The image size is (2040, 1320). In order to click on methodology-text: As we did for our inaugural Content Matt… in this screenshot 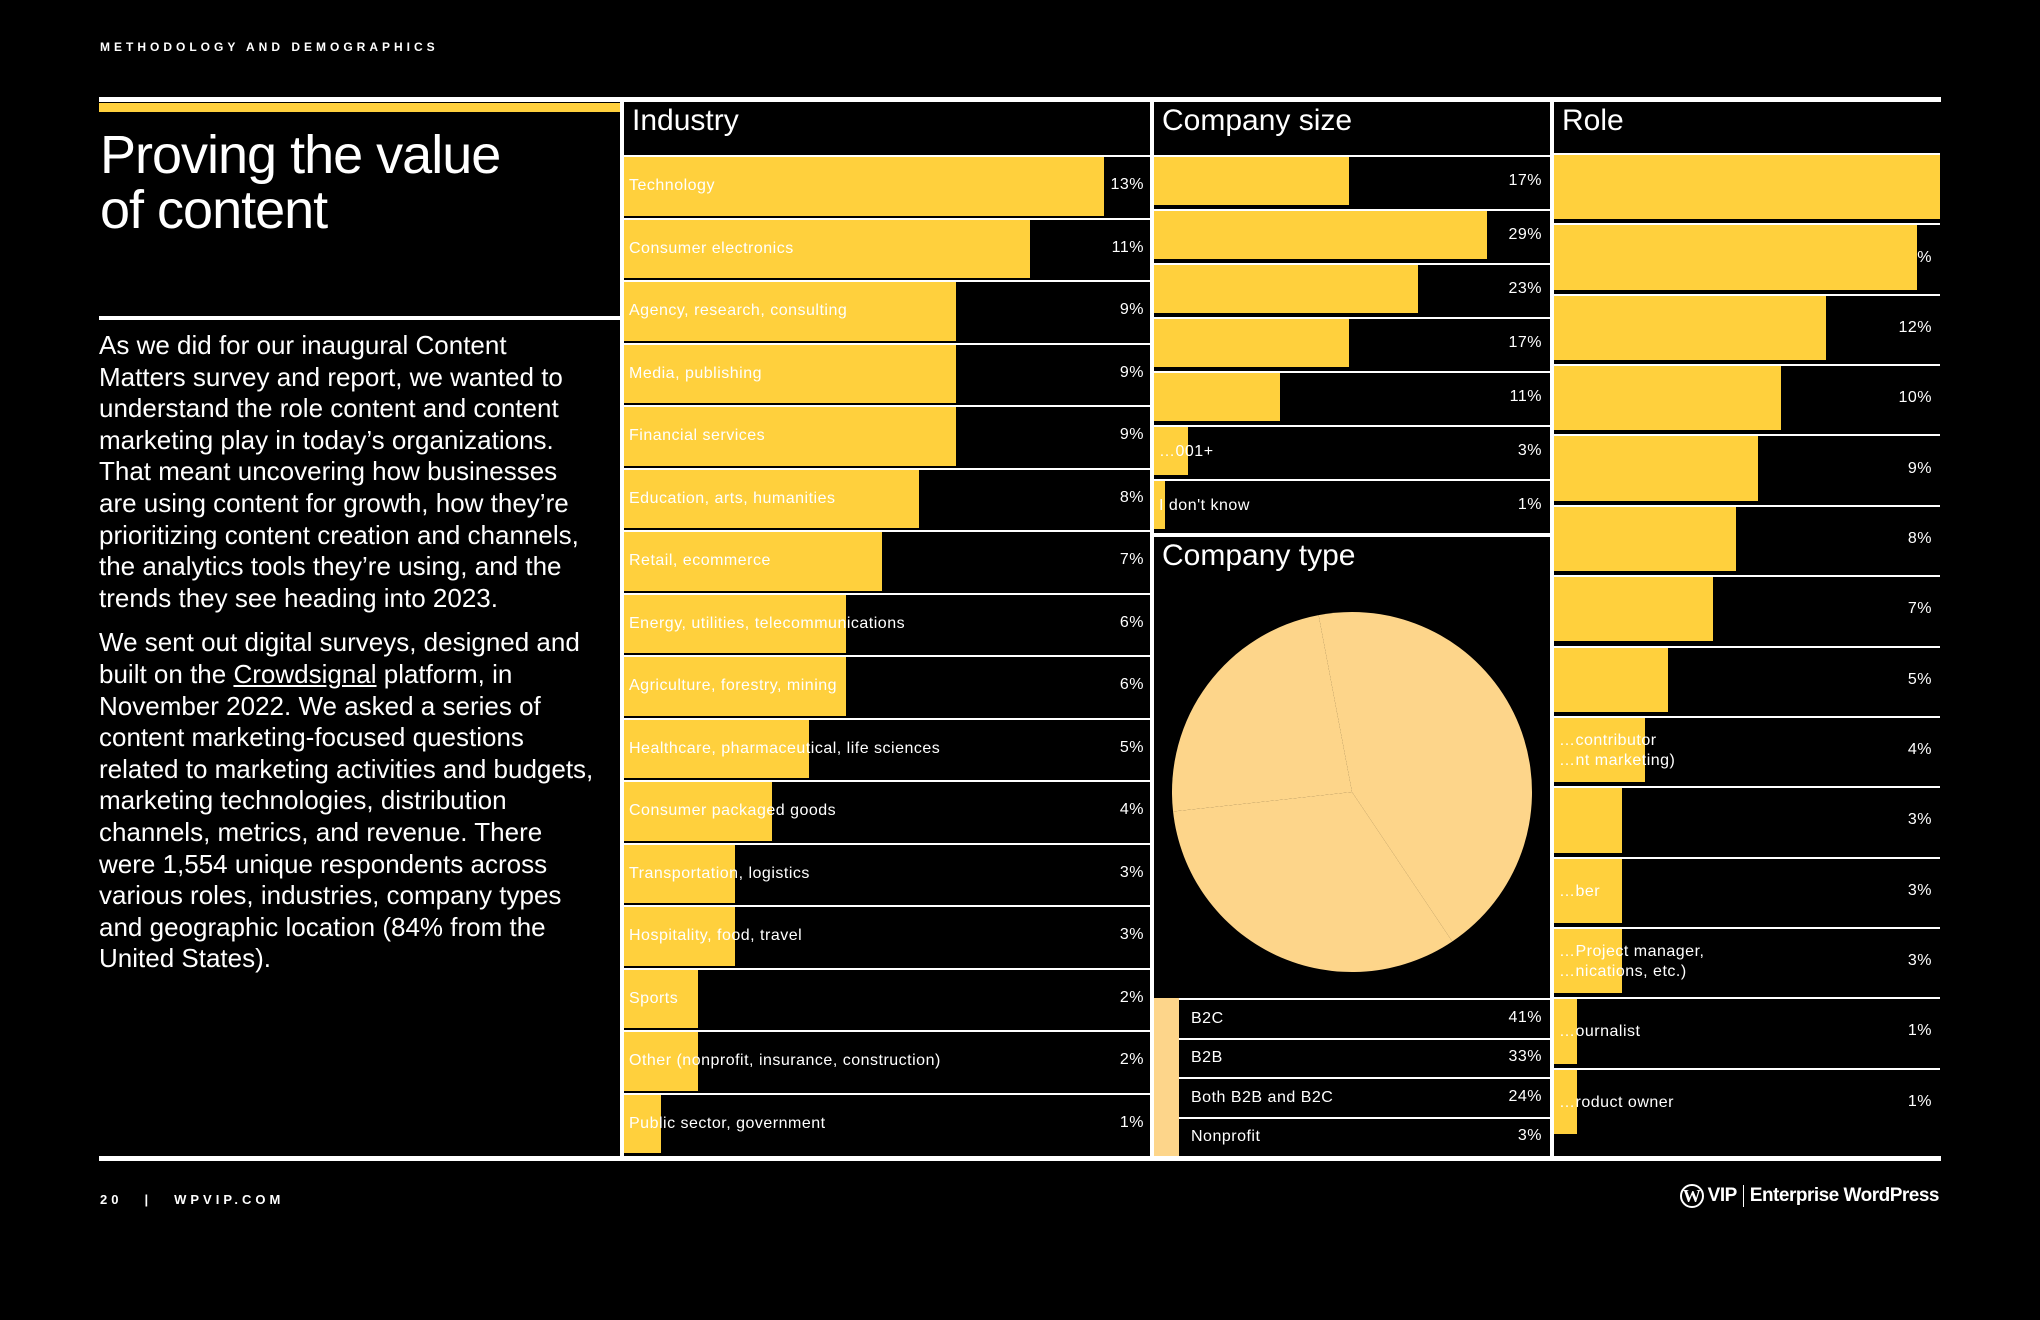, I will do `click(349, 659)`.